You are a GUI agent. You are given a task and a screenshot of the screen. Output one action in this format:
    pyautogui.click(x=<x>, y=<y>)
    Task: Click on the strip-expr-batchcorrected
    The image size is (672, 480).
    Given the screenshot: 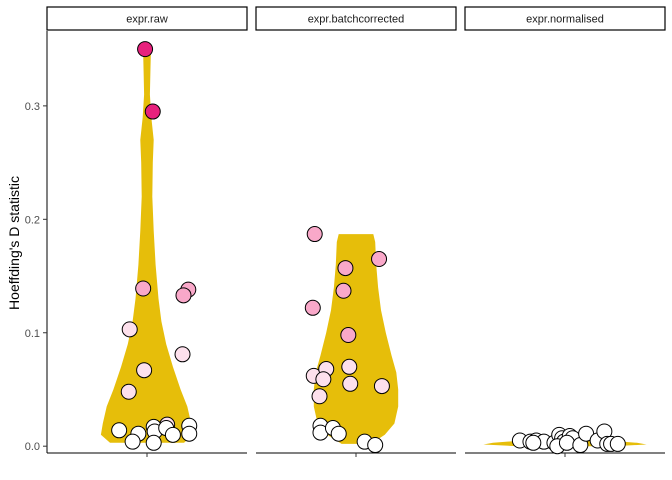 What is the action you would take?
    pyautogui.click(x=356, y=18)
    